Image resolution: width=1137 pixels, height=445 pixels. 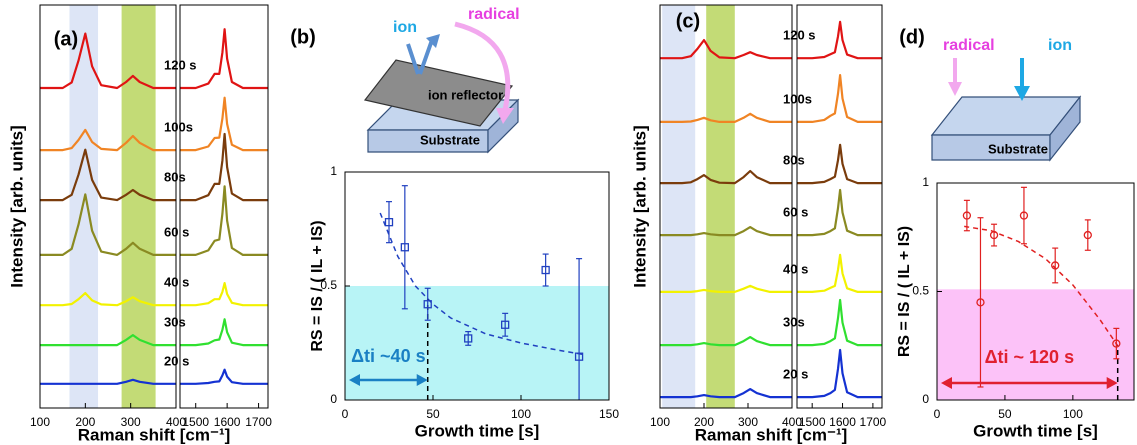 I want to click on x-axis-label: Growth time [s], so click(x=477, y=430).